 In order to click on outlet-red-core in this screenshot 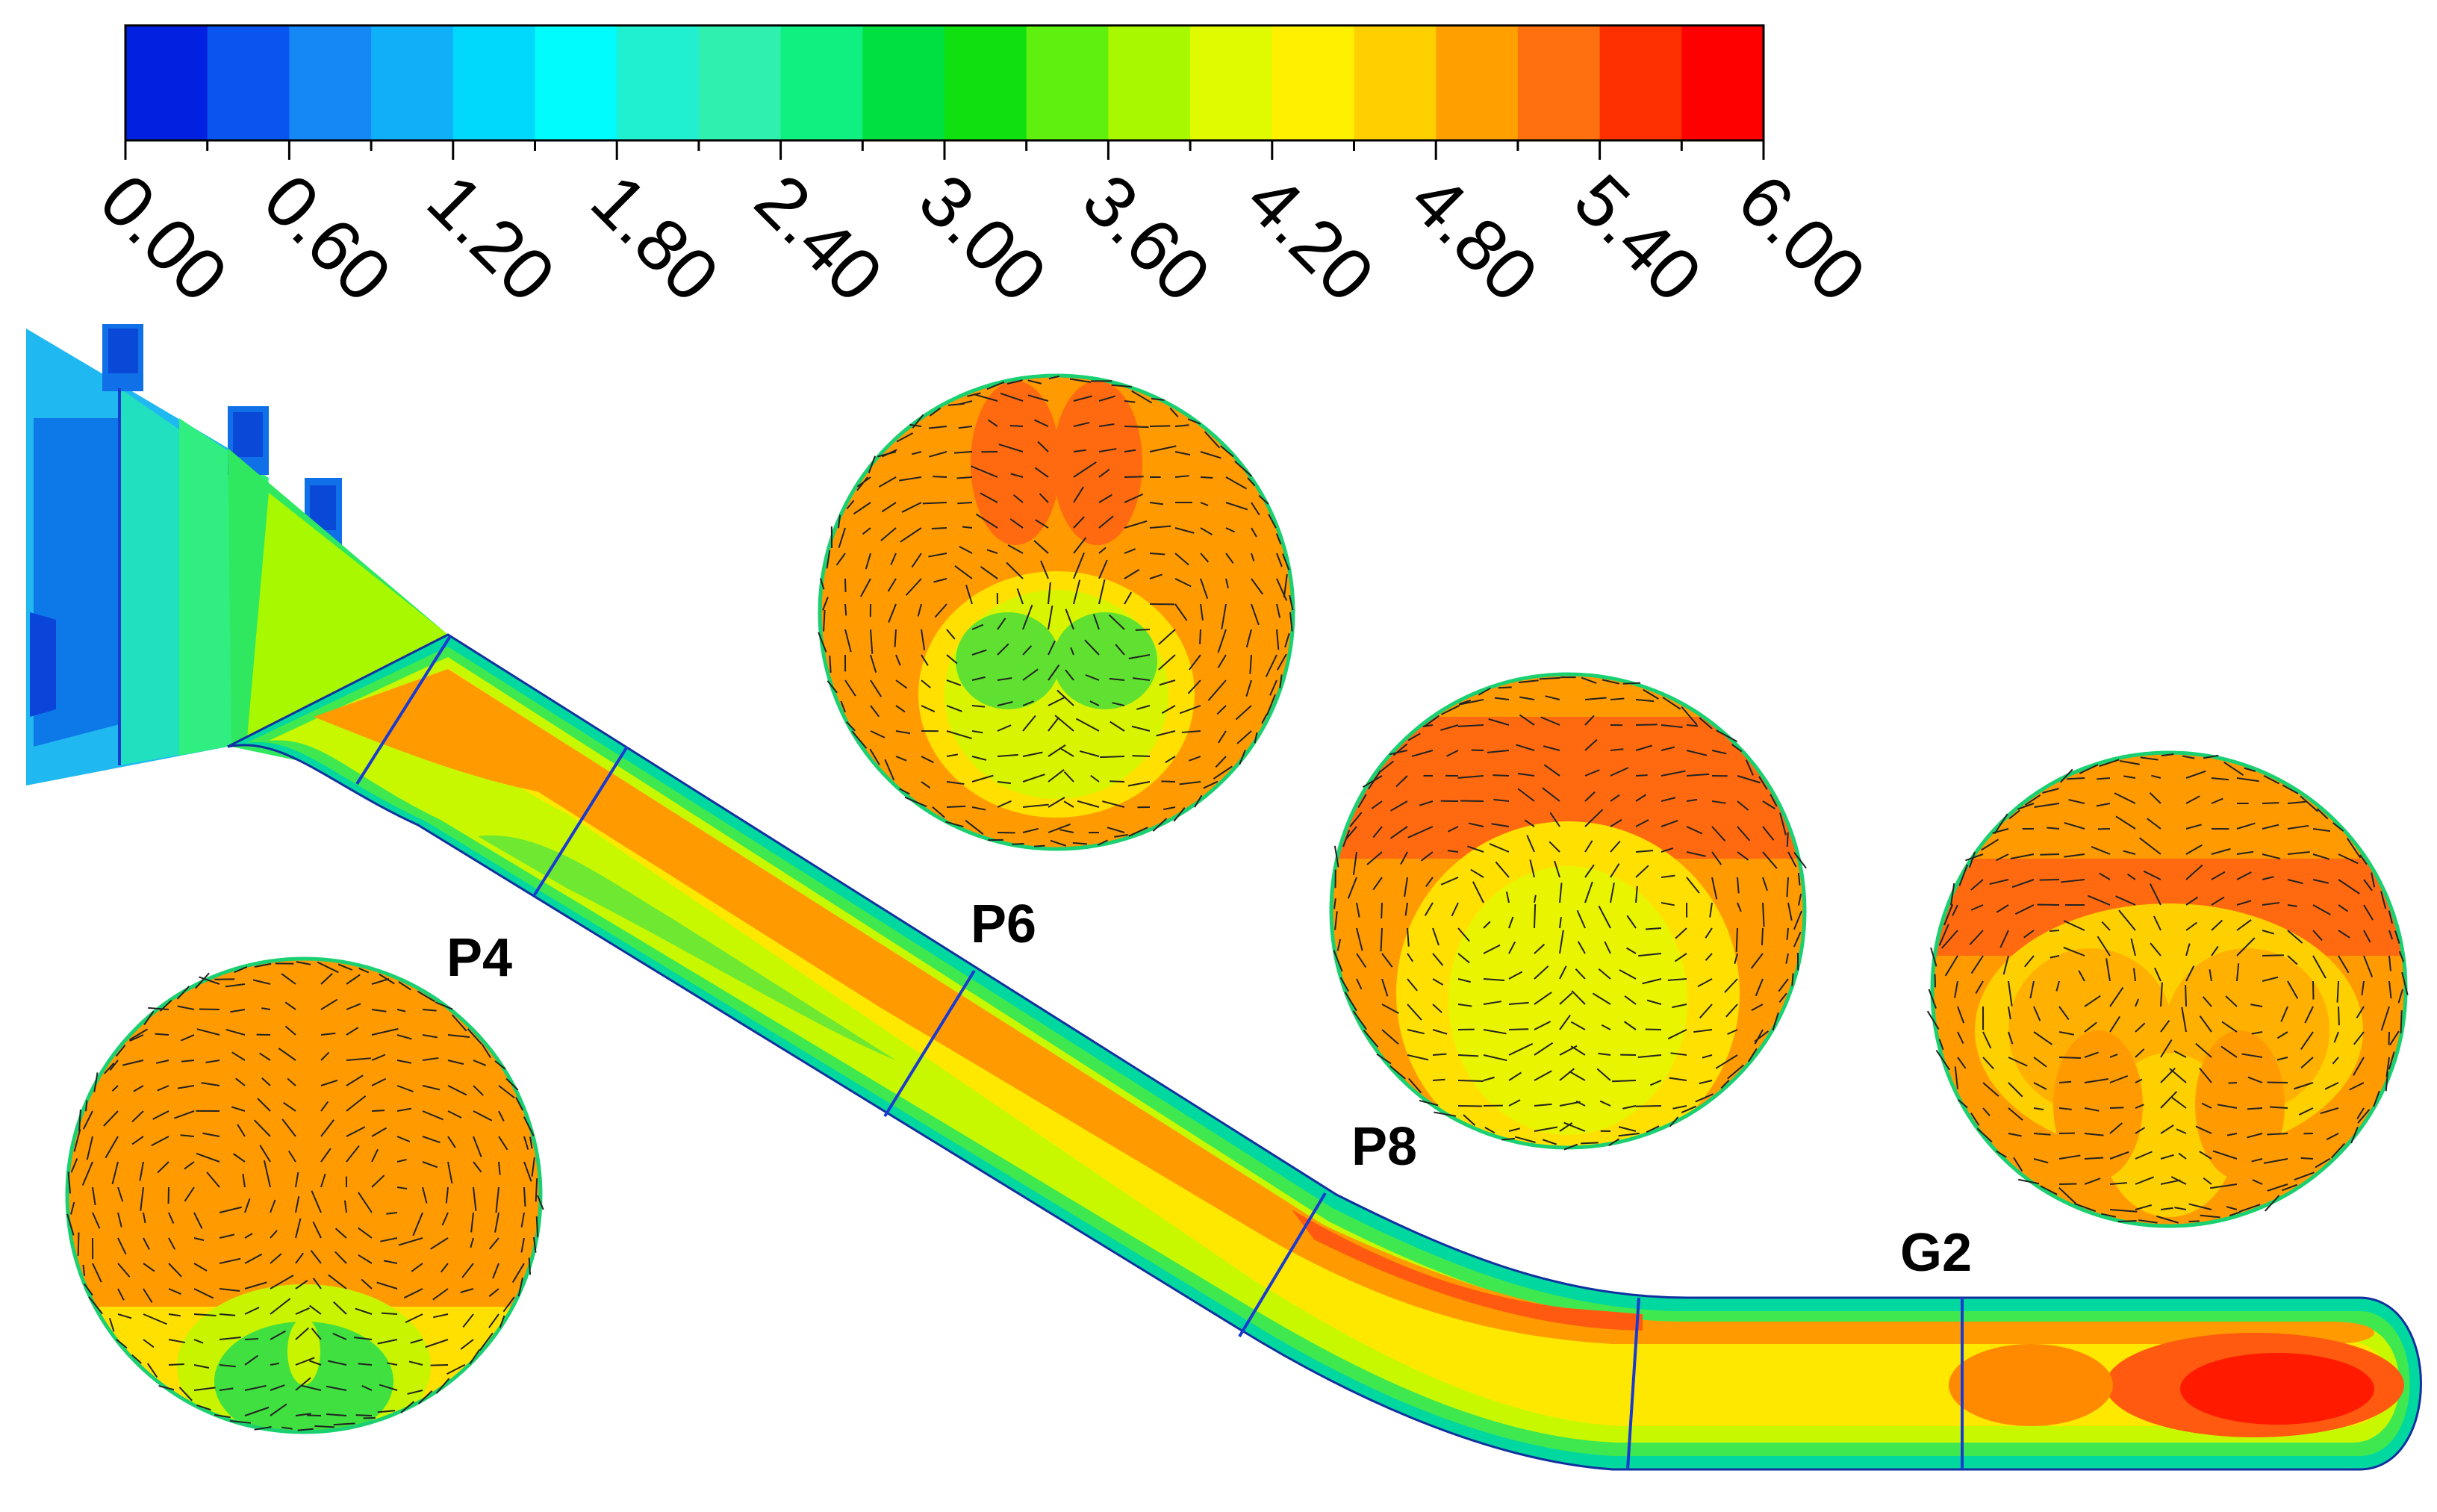, I will do `click(2277, 1389)`.